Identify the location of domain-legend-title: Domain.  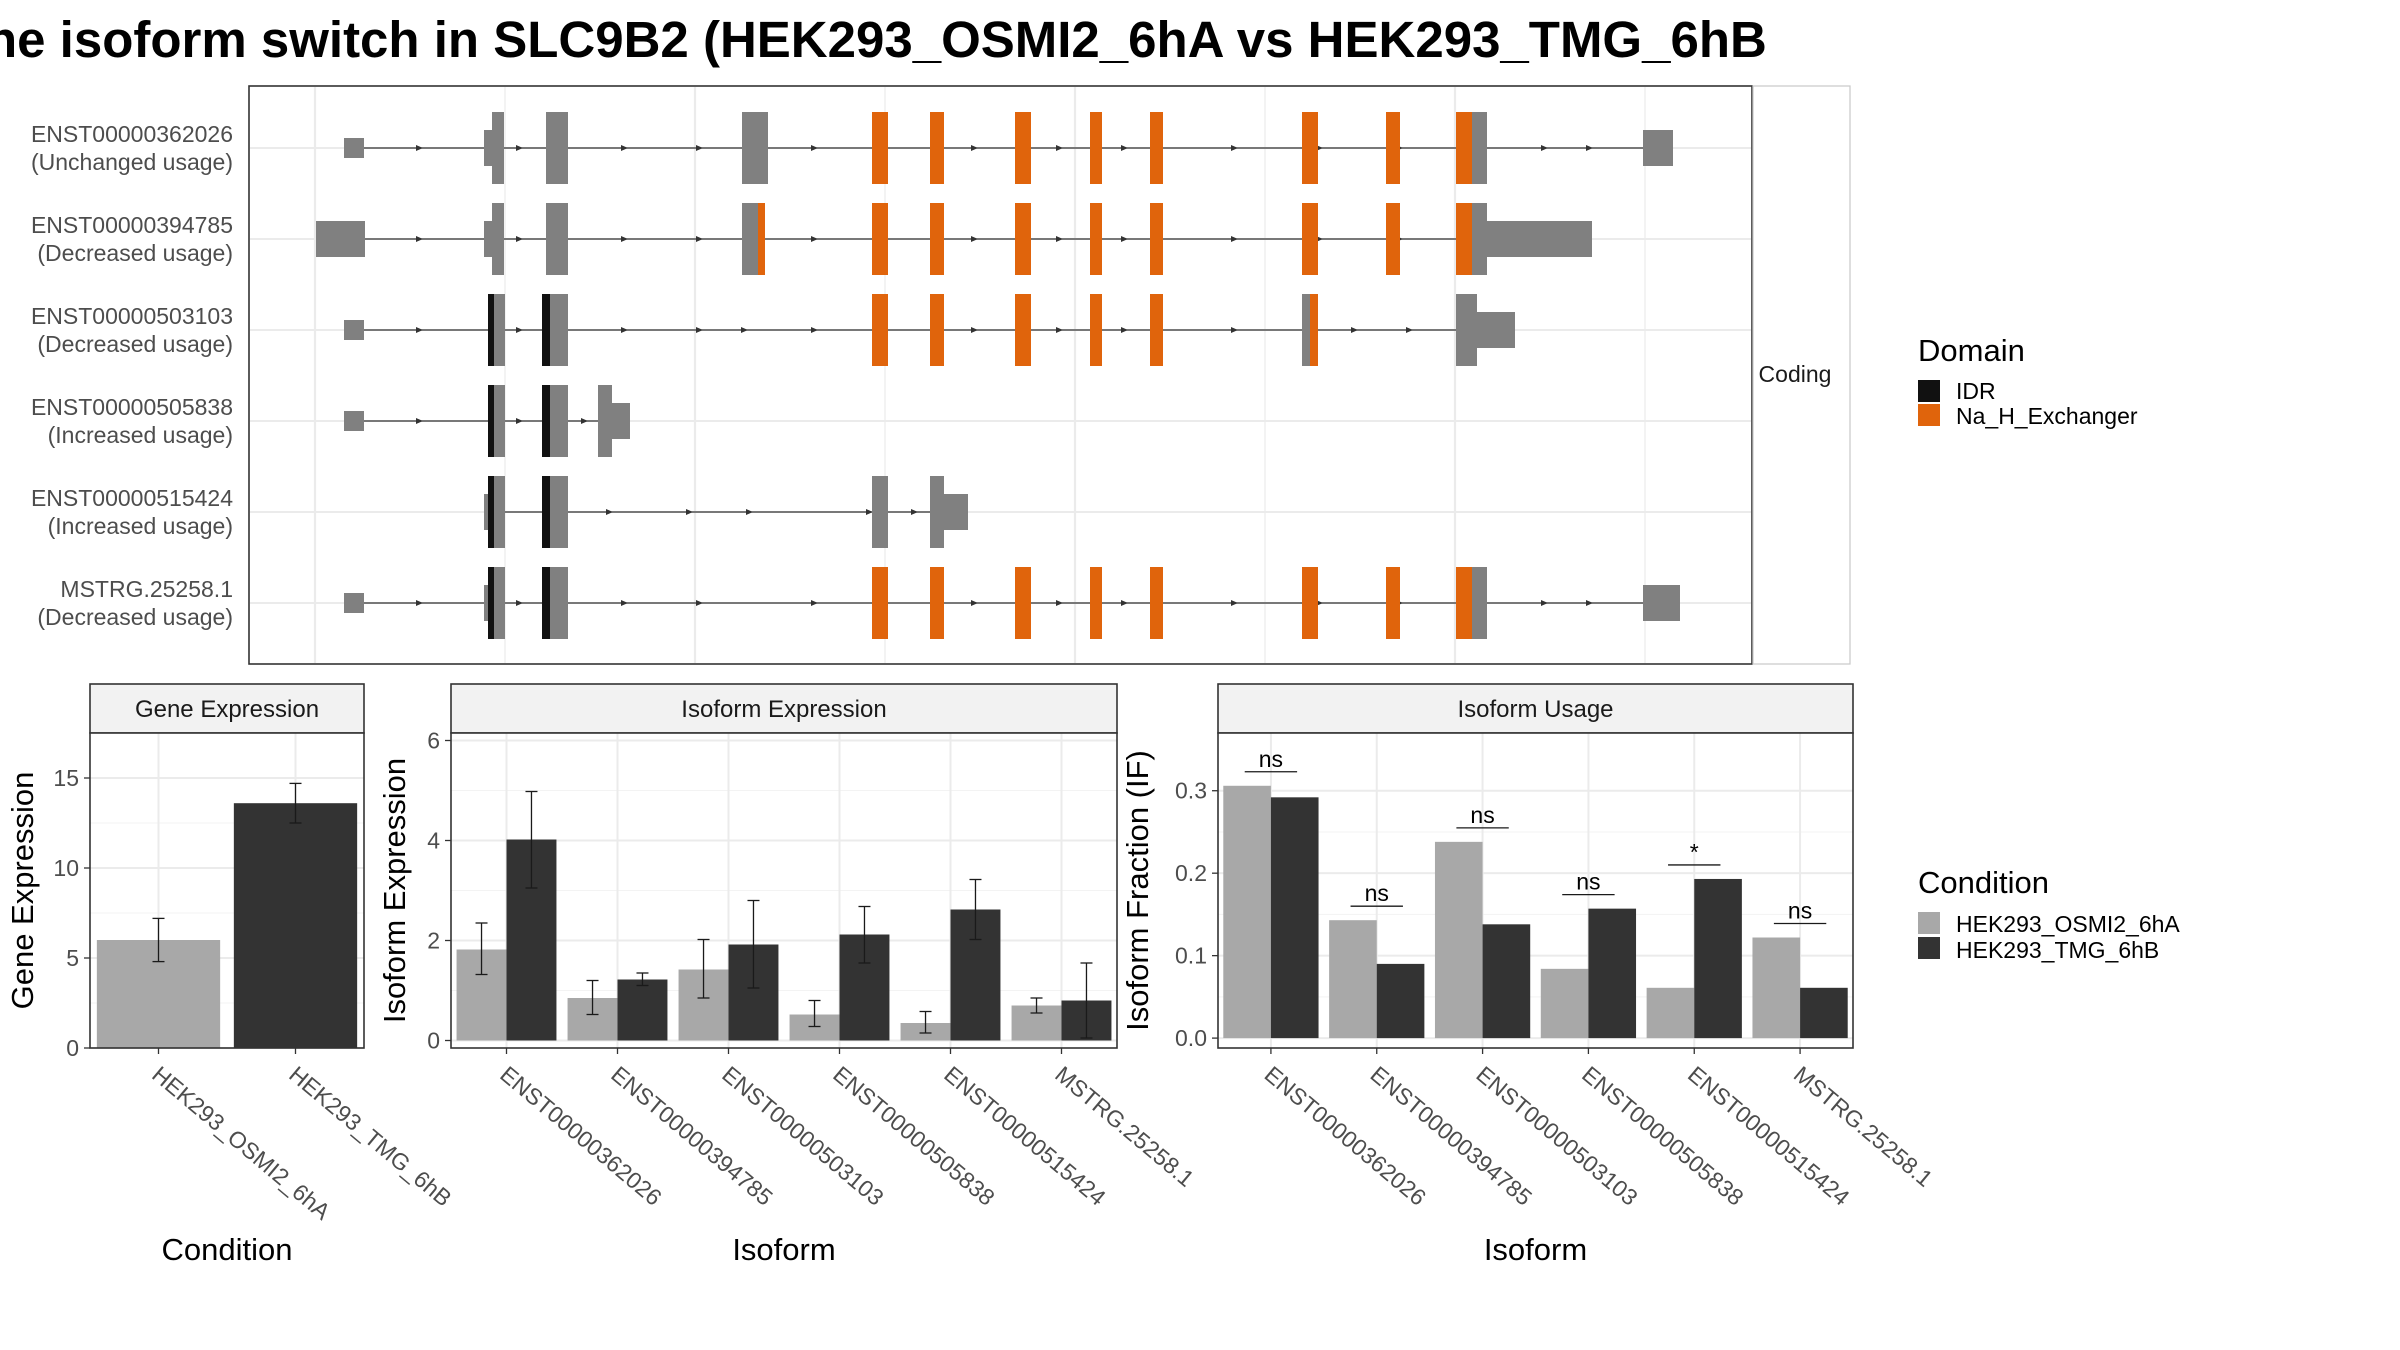
(1971, 350).